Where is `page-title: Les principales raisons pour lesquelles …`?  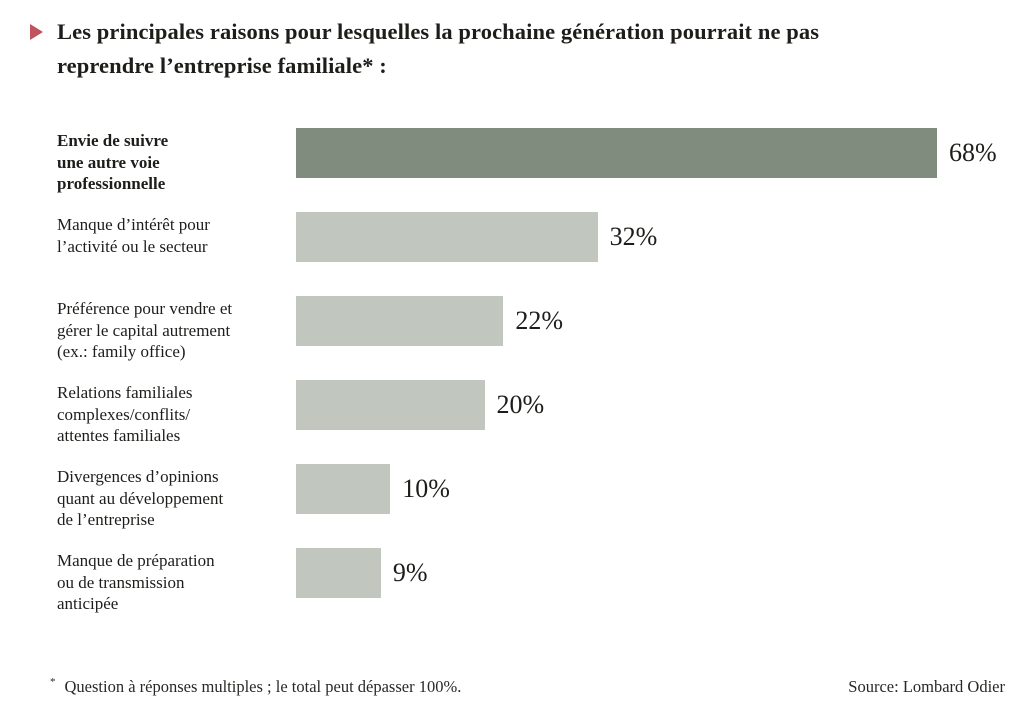
page-title: Les principales raisons pour lesquelles … is located at coordinates (438, 48).